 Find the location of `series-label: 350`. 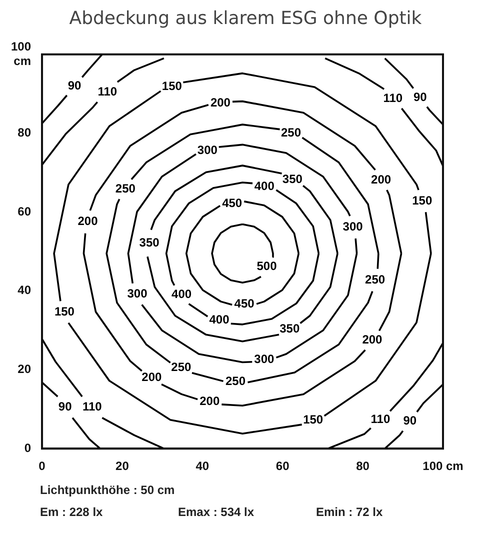

series-label: 350 is located at coordinates (292, 179).